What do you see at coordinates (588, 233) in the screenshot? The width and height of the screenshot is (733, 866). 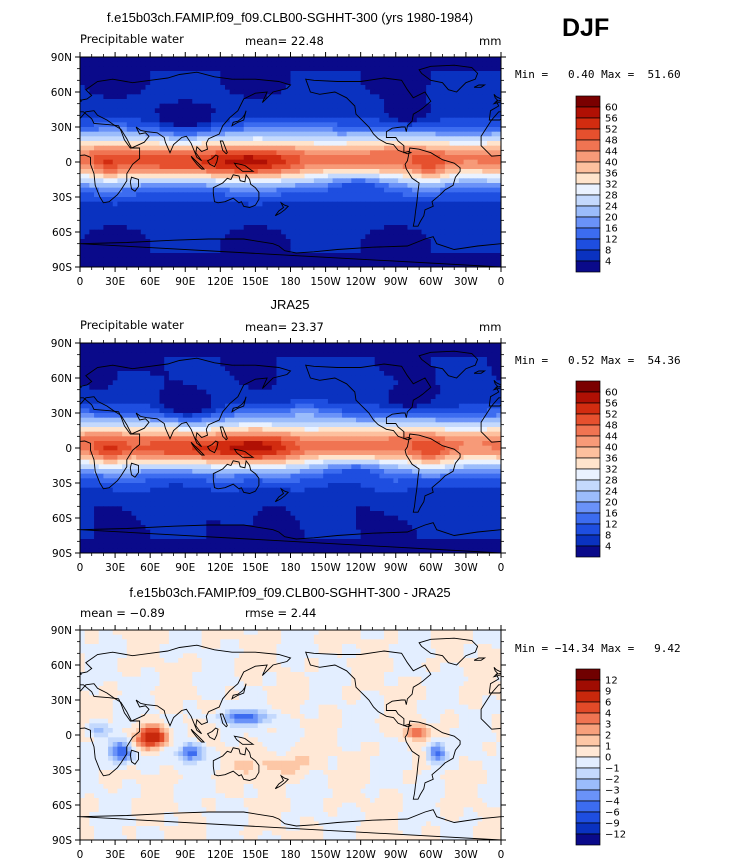 I see `colorbar-swatch` at bounding box center [588, 233].